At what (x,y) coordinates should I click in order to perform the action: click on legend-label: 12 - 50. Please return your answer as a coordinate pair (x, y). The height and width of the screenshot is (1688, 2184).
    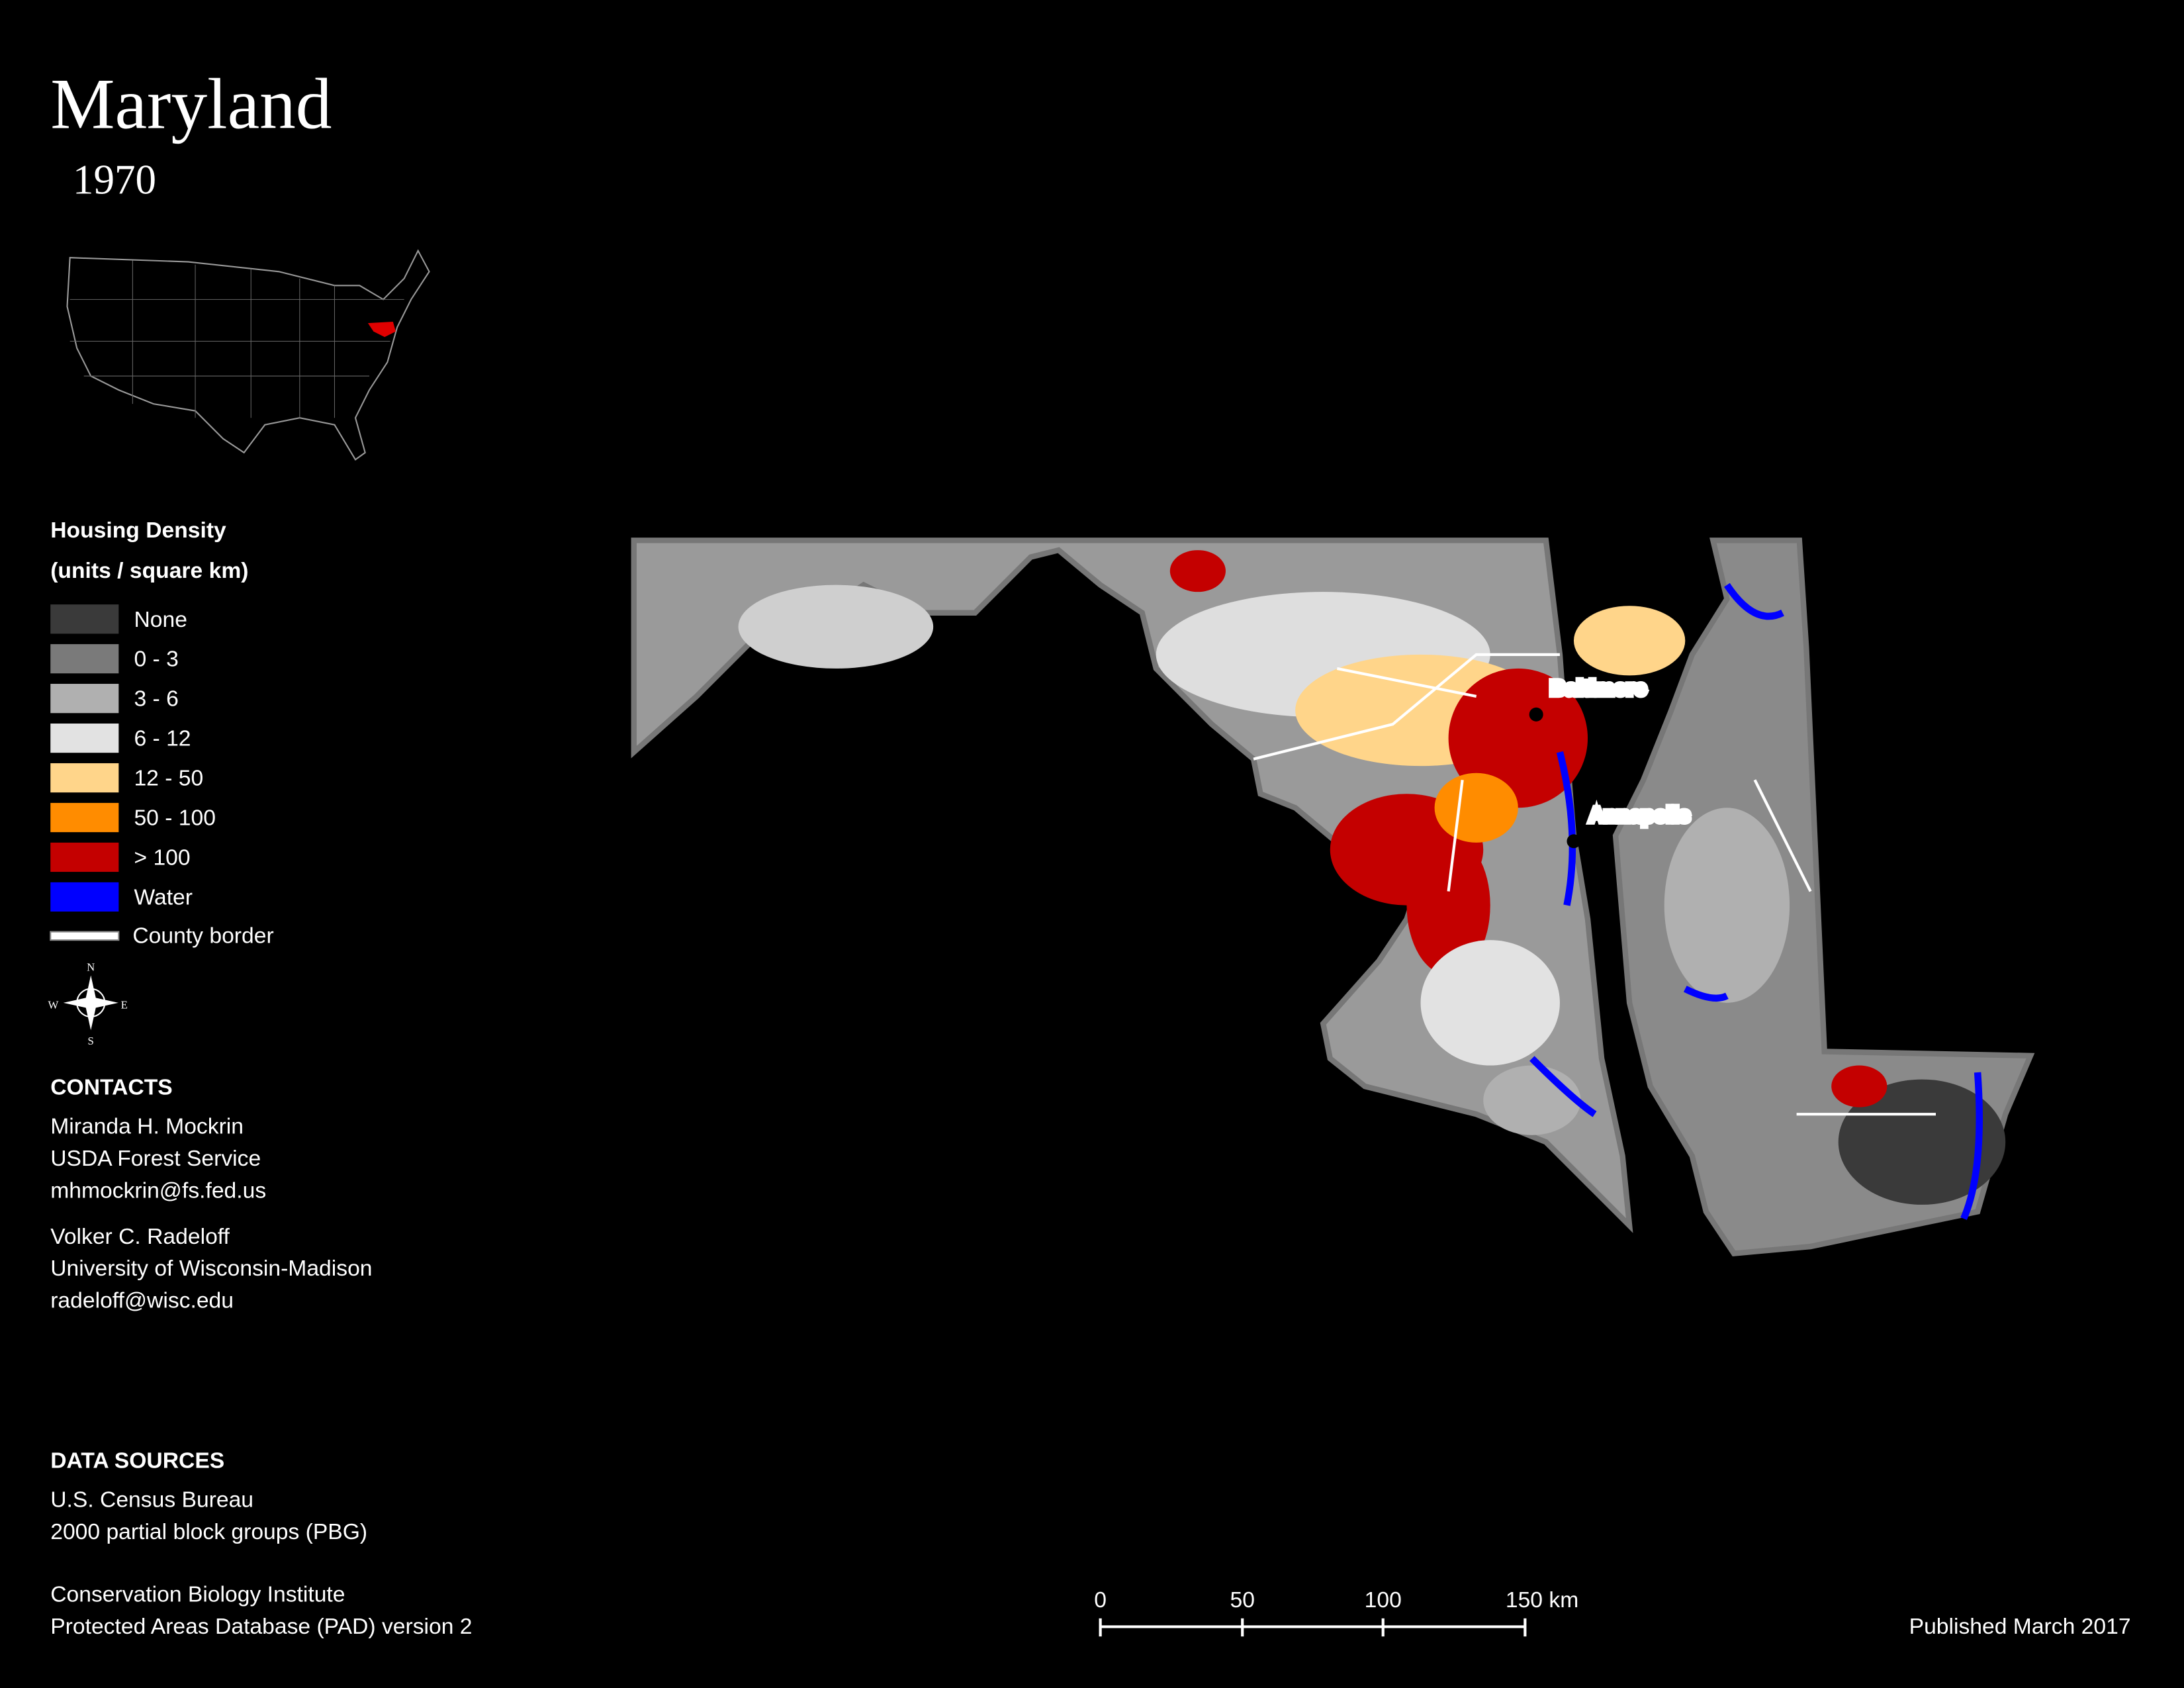
    Looking at the image, I should click on (168, 779).